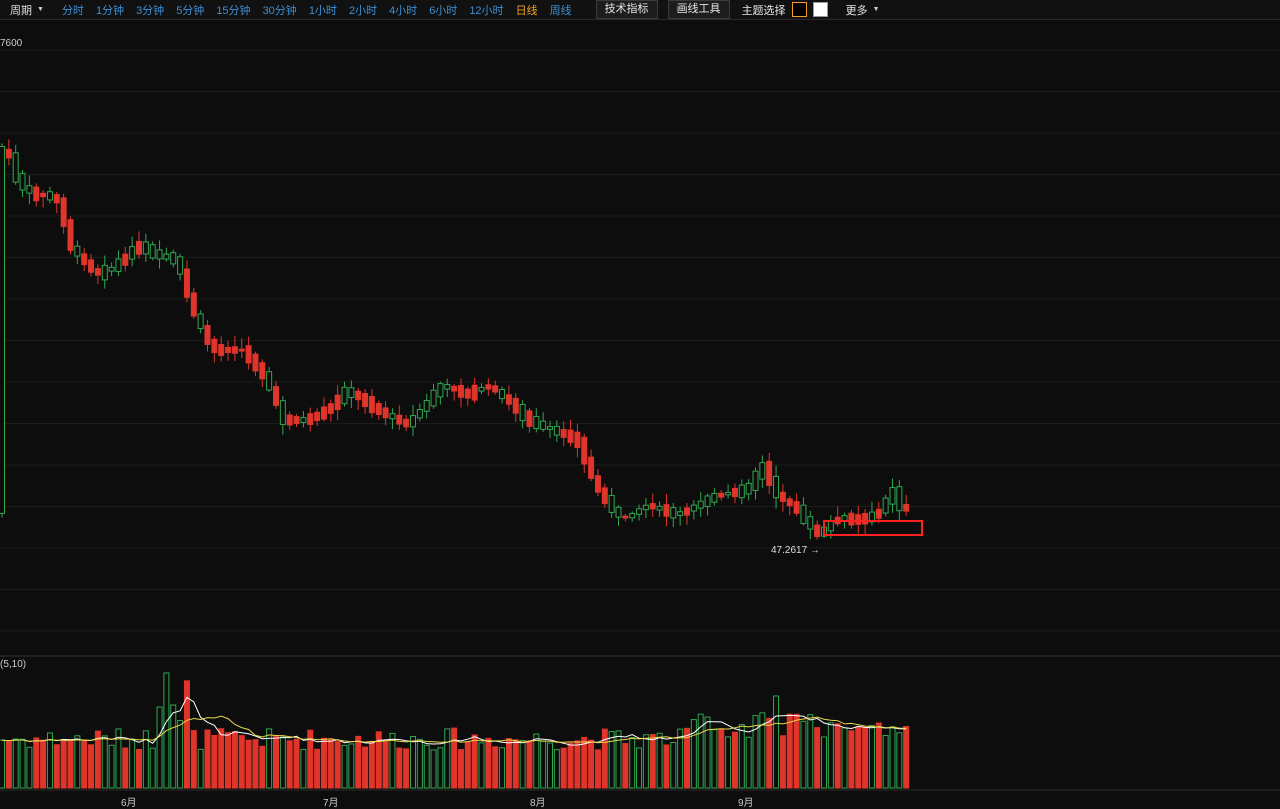  I want to click on more-menu: 更多 ▼, so click(863, 10).